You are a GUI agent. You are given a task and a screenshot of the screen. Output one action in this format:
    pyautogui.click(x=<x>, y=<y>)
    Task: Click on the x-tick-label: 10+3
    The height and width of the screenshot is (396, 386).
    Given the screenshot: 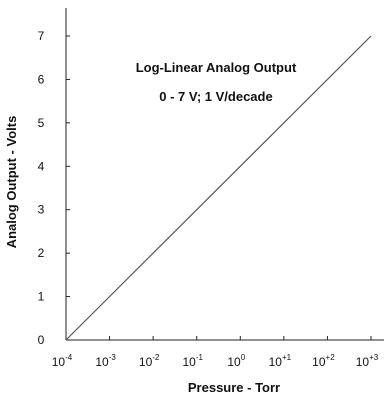 What is the action you would take?
    pyautogui.click(x=367, y=361)
    